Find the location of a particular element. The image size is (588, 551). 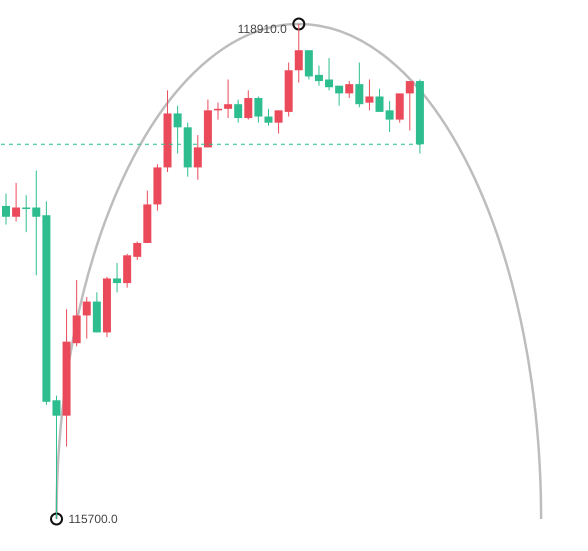

annotation: 115700.0 is located at coordinates (93, 519).